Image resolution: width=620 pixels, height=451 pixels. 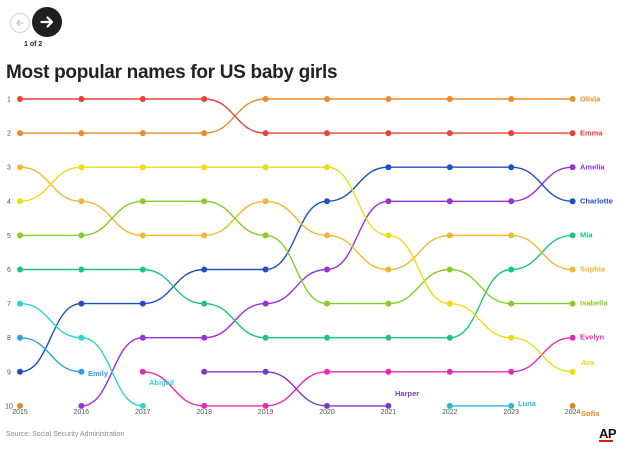 I want to click on x-tick-label: 2017, so click(x=143, y=412).